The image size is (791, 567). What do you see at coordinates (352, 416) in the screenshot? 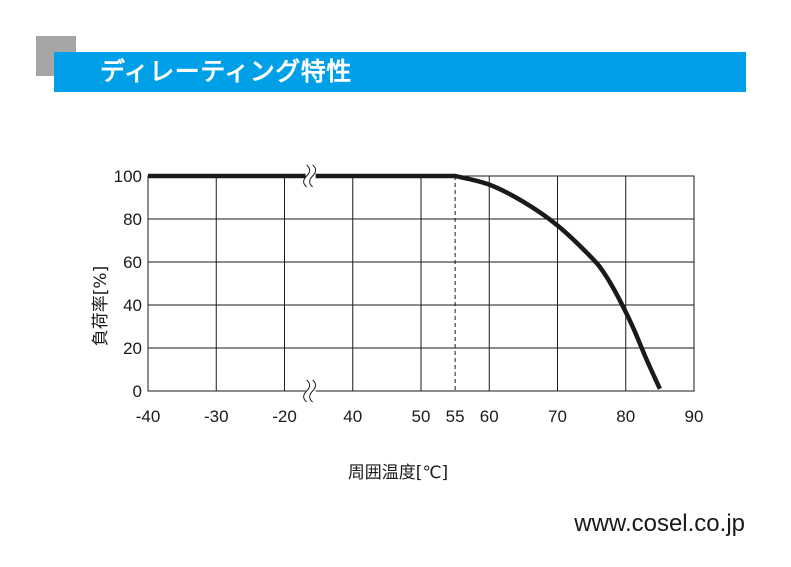
I see `x-tick-label: 40` at bounding box center [352, 416].